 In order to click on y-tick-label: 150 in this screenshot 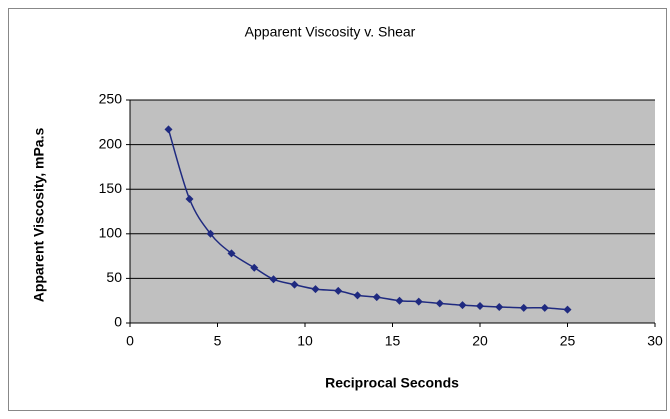, I will do `click(111, 188)`.